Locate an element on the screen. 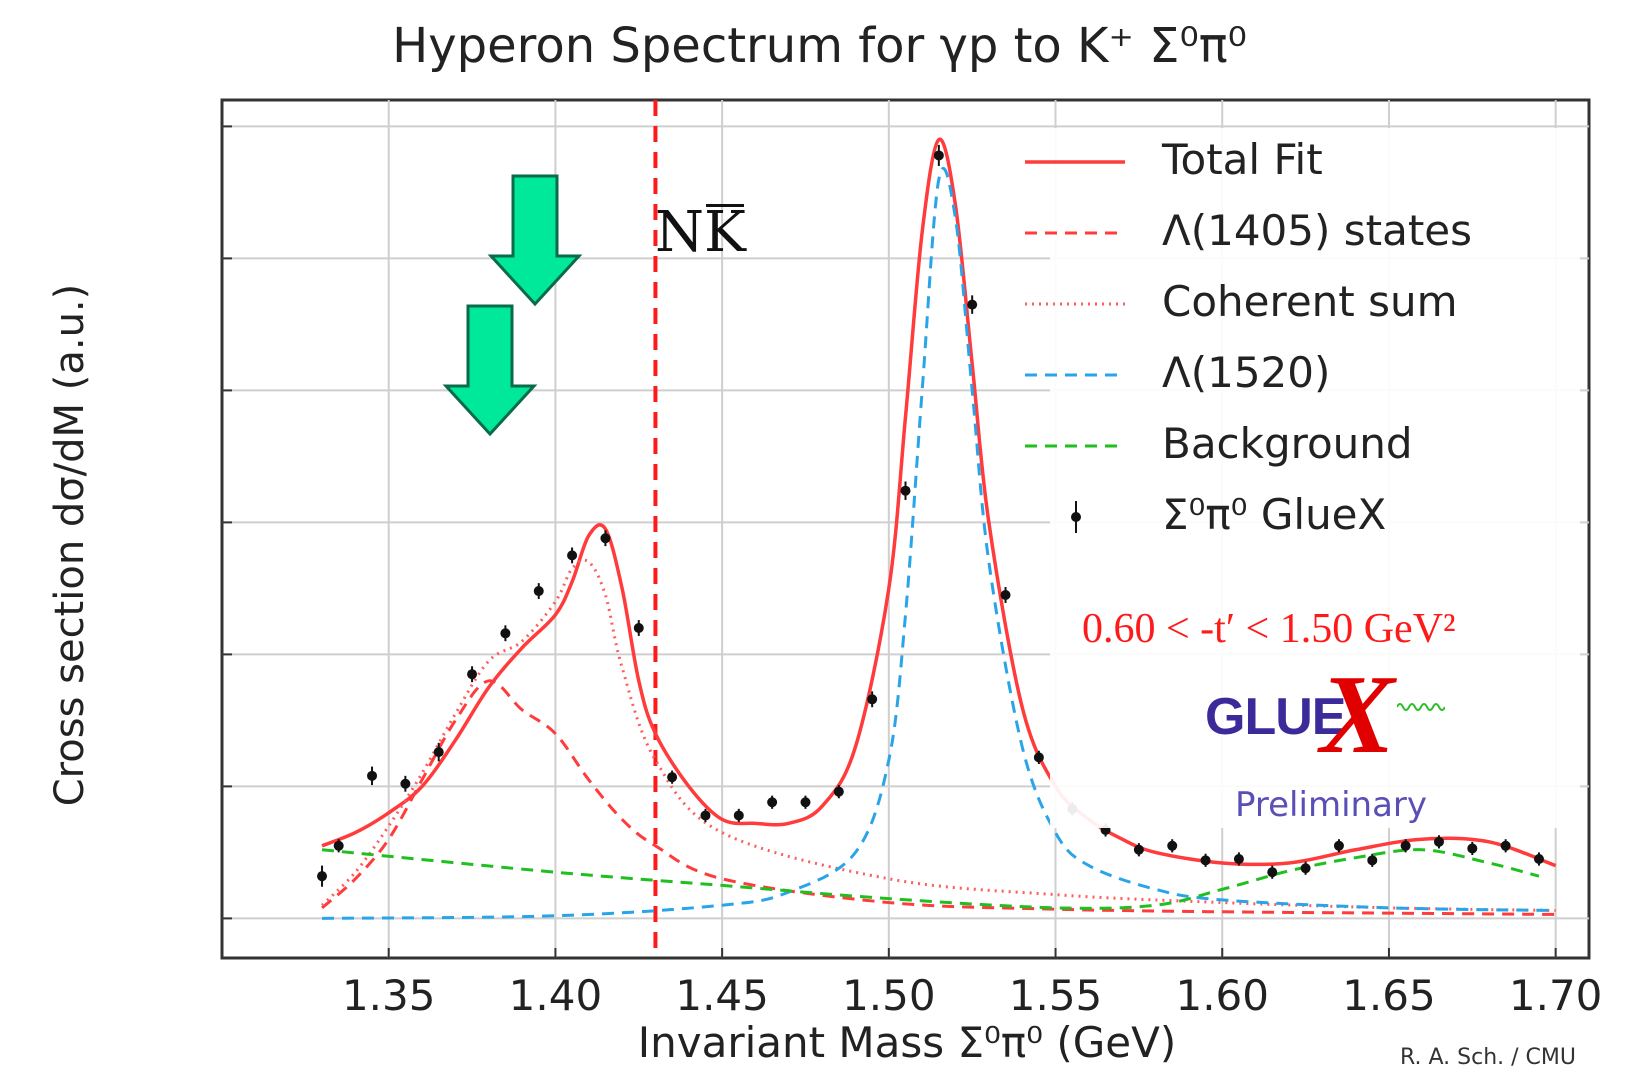  legend-label: Σ⁰π⁰ GlueX is located at coordinates (1274, 514).